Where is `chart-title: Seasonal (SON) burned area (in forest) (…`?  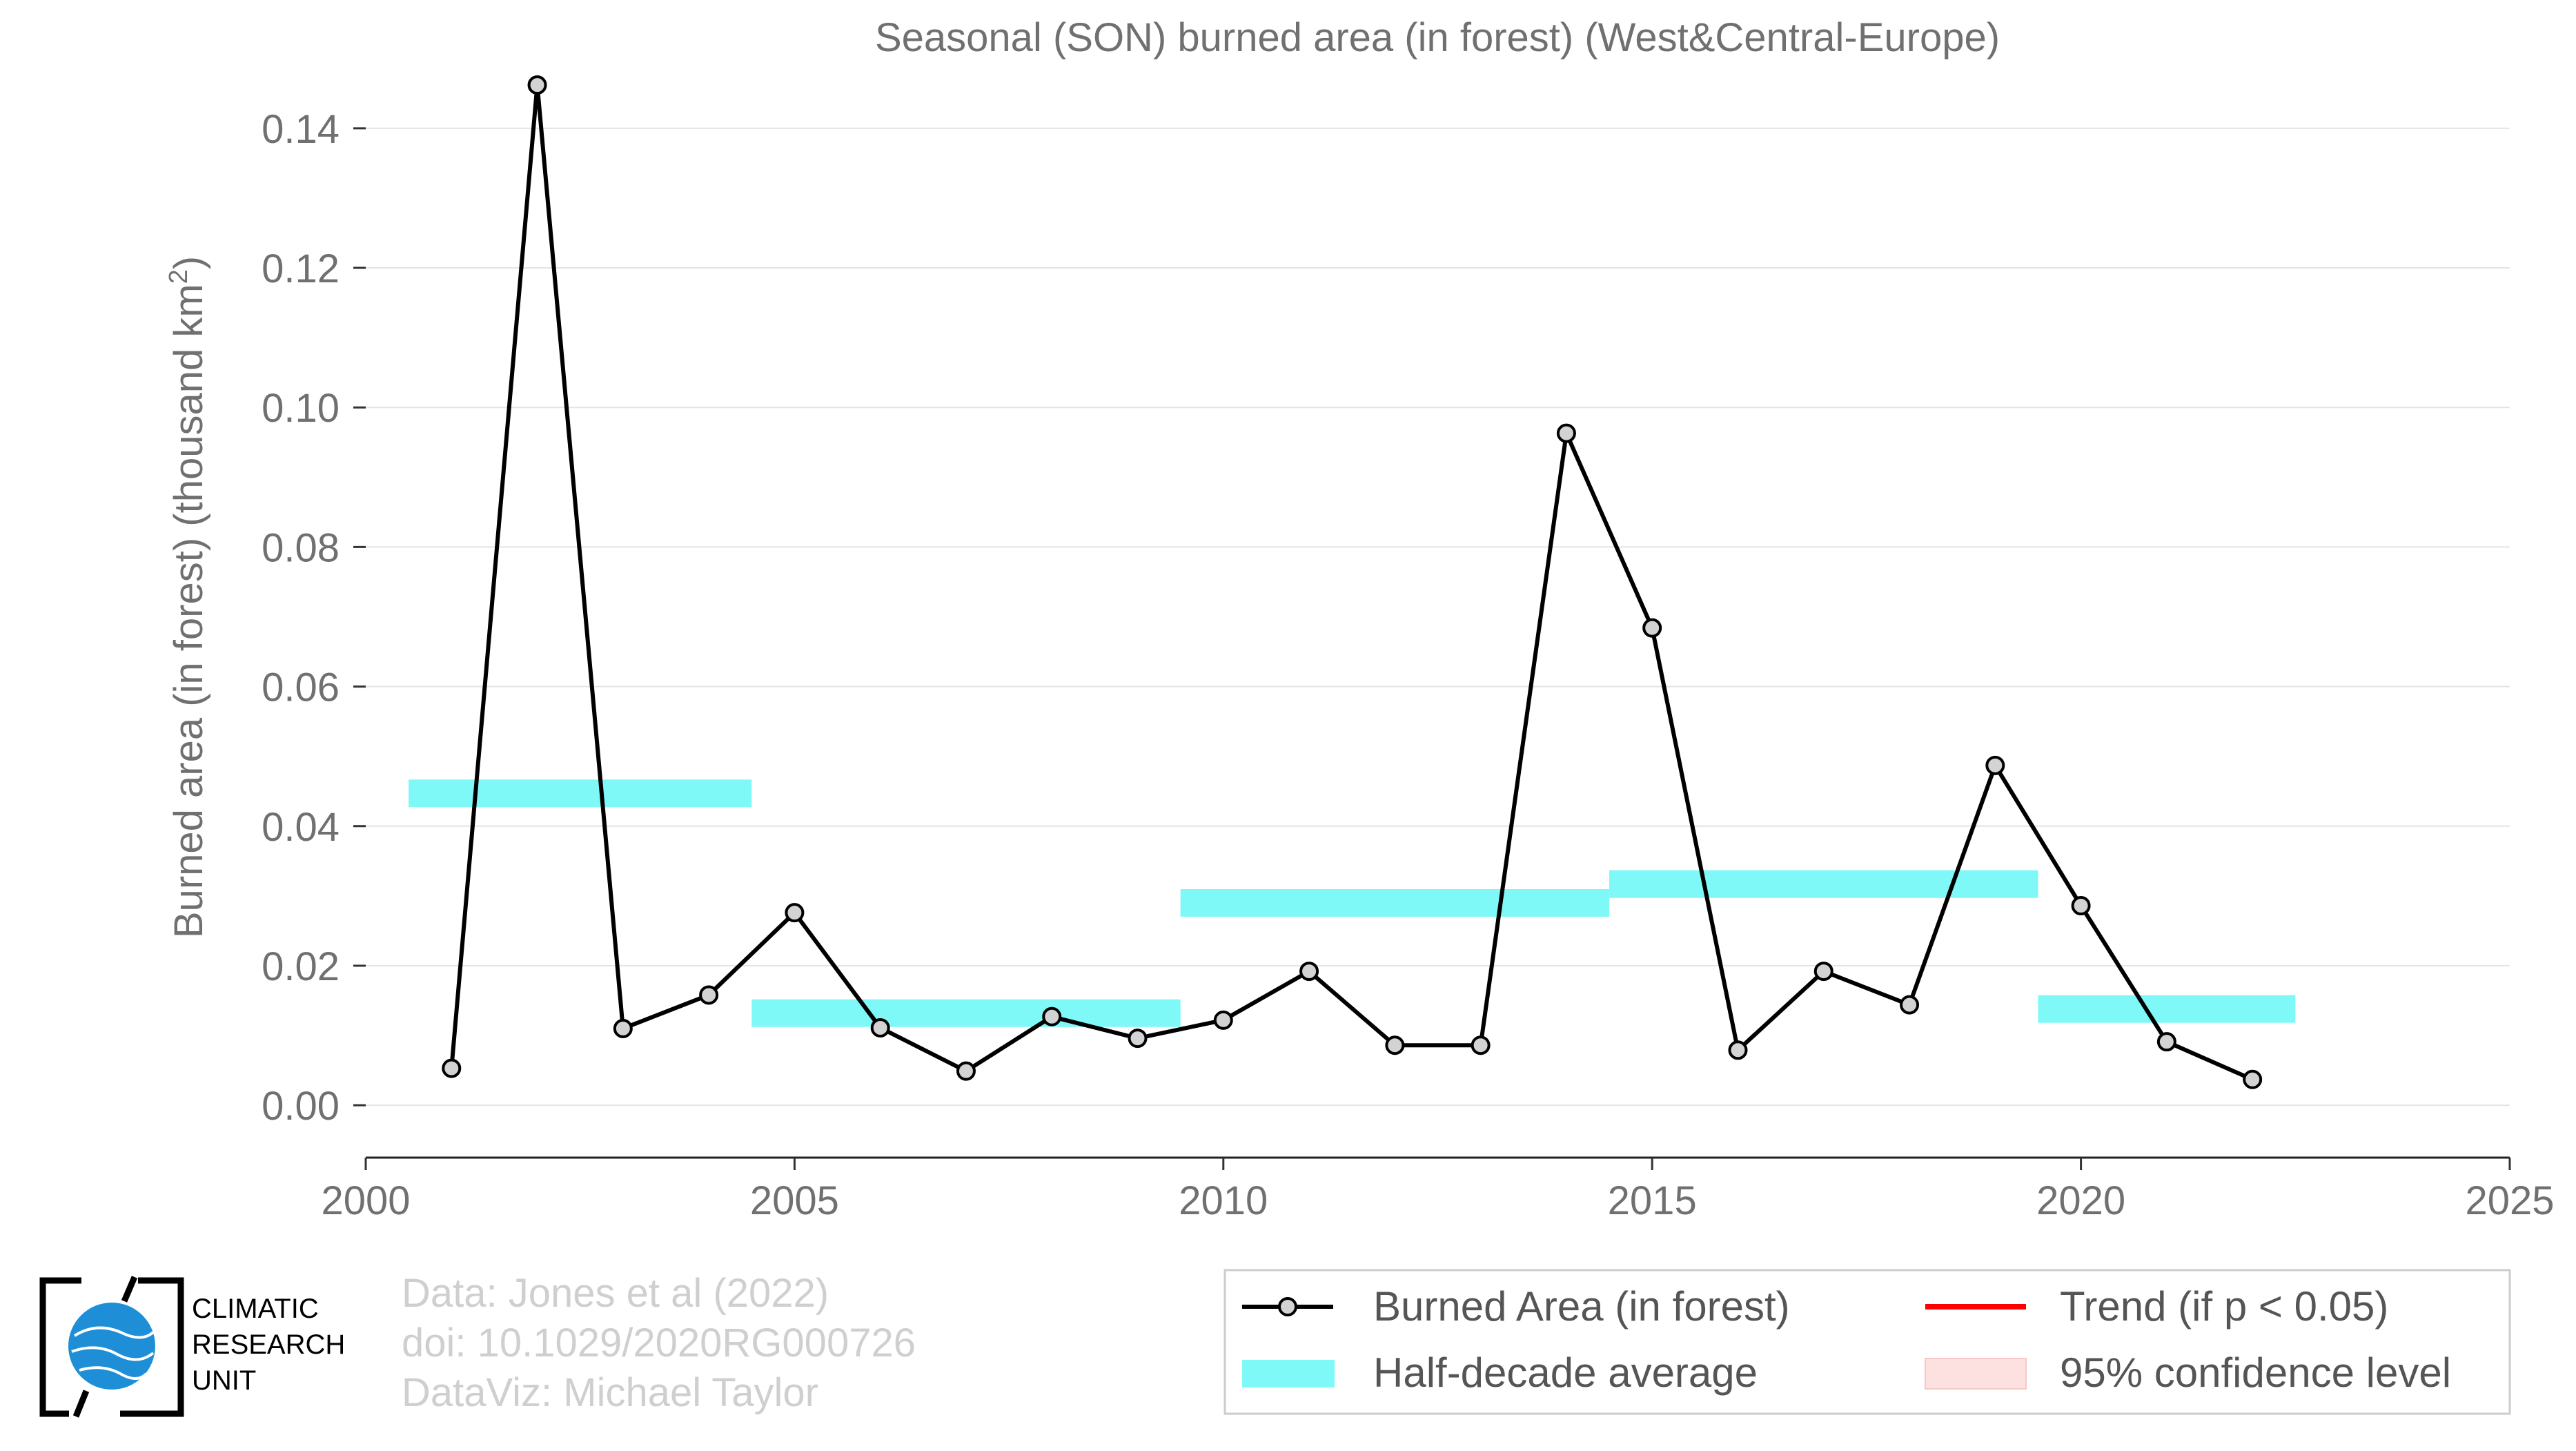
chart-title: Seasonal (SON) burned area (in forest) (… is located at coordinates (1437, 38).